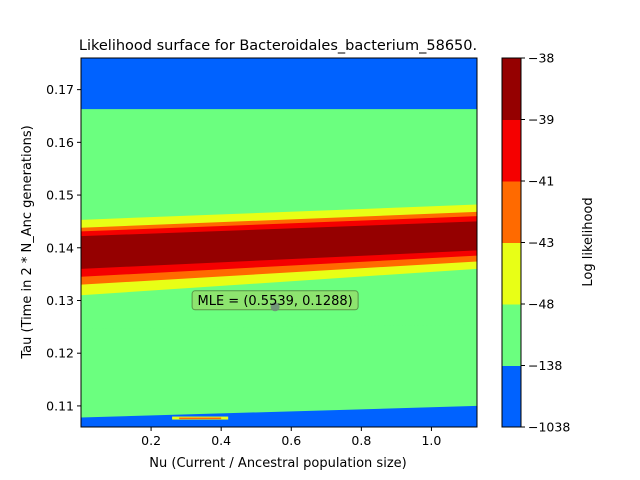 The height and width of the screenshot is (480, 640). I want to click on colorbar-tick-label: −38, so click(541, 58).